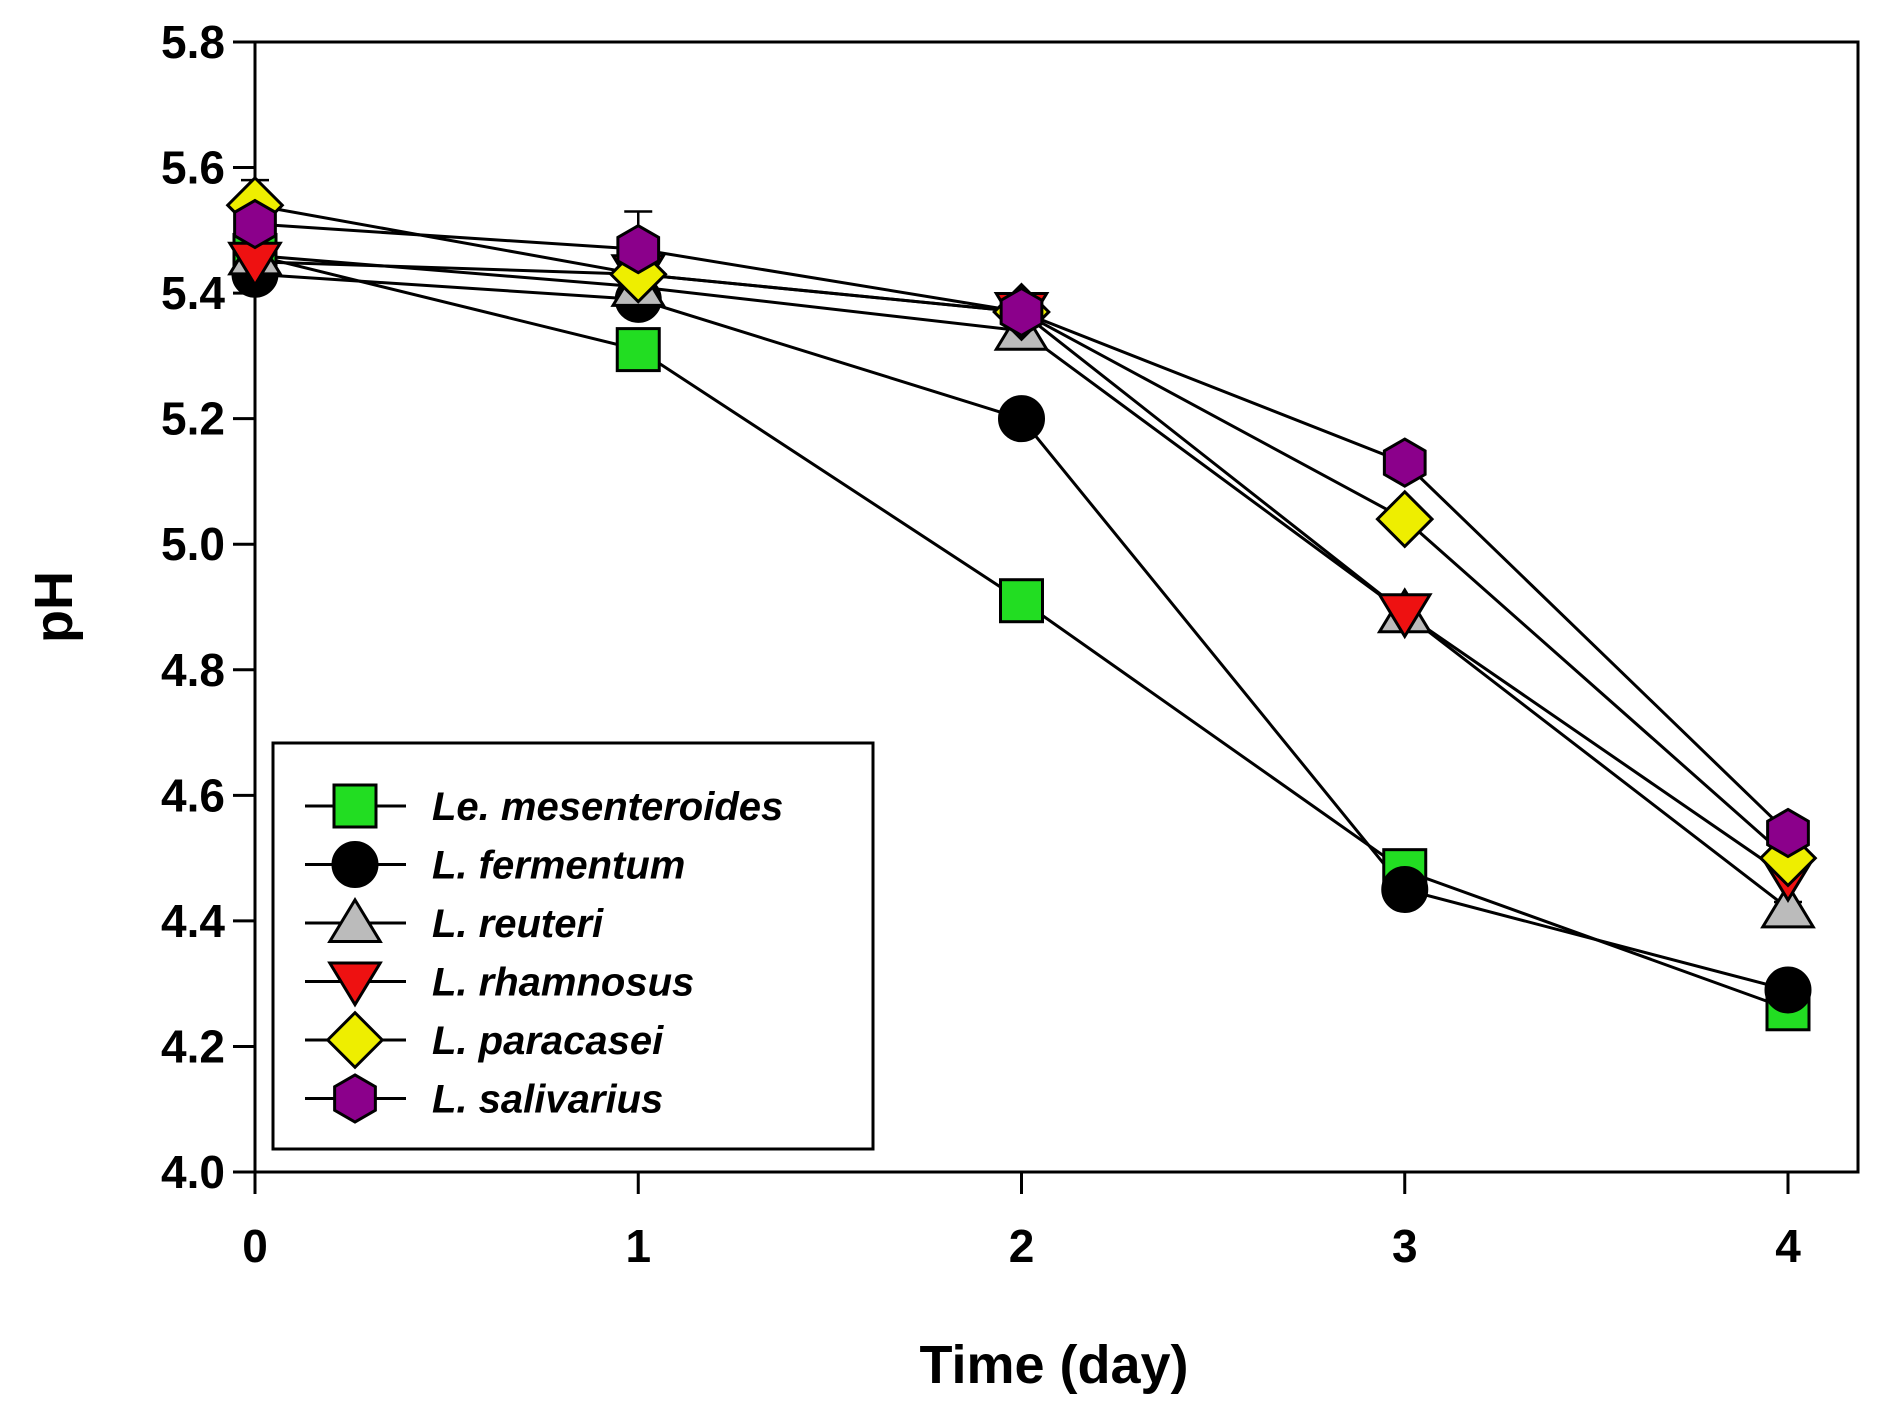 This screenshot has height=1427, width=1886. What do you see at coordinates (193, 1046) in the screenshot?
I see `y-tick-label: 4.2` at bounding box center [193, 1046].